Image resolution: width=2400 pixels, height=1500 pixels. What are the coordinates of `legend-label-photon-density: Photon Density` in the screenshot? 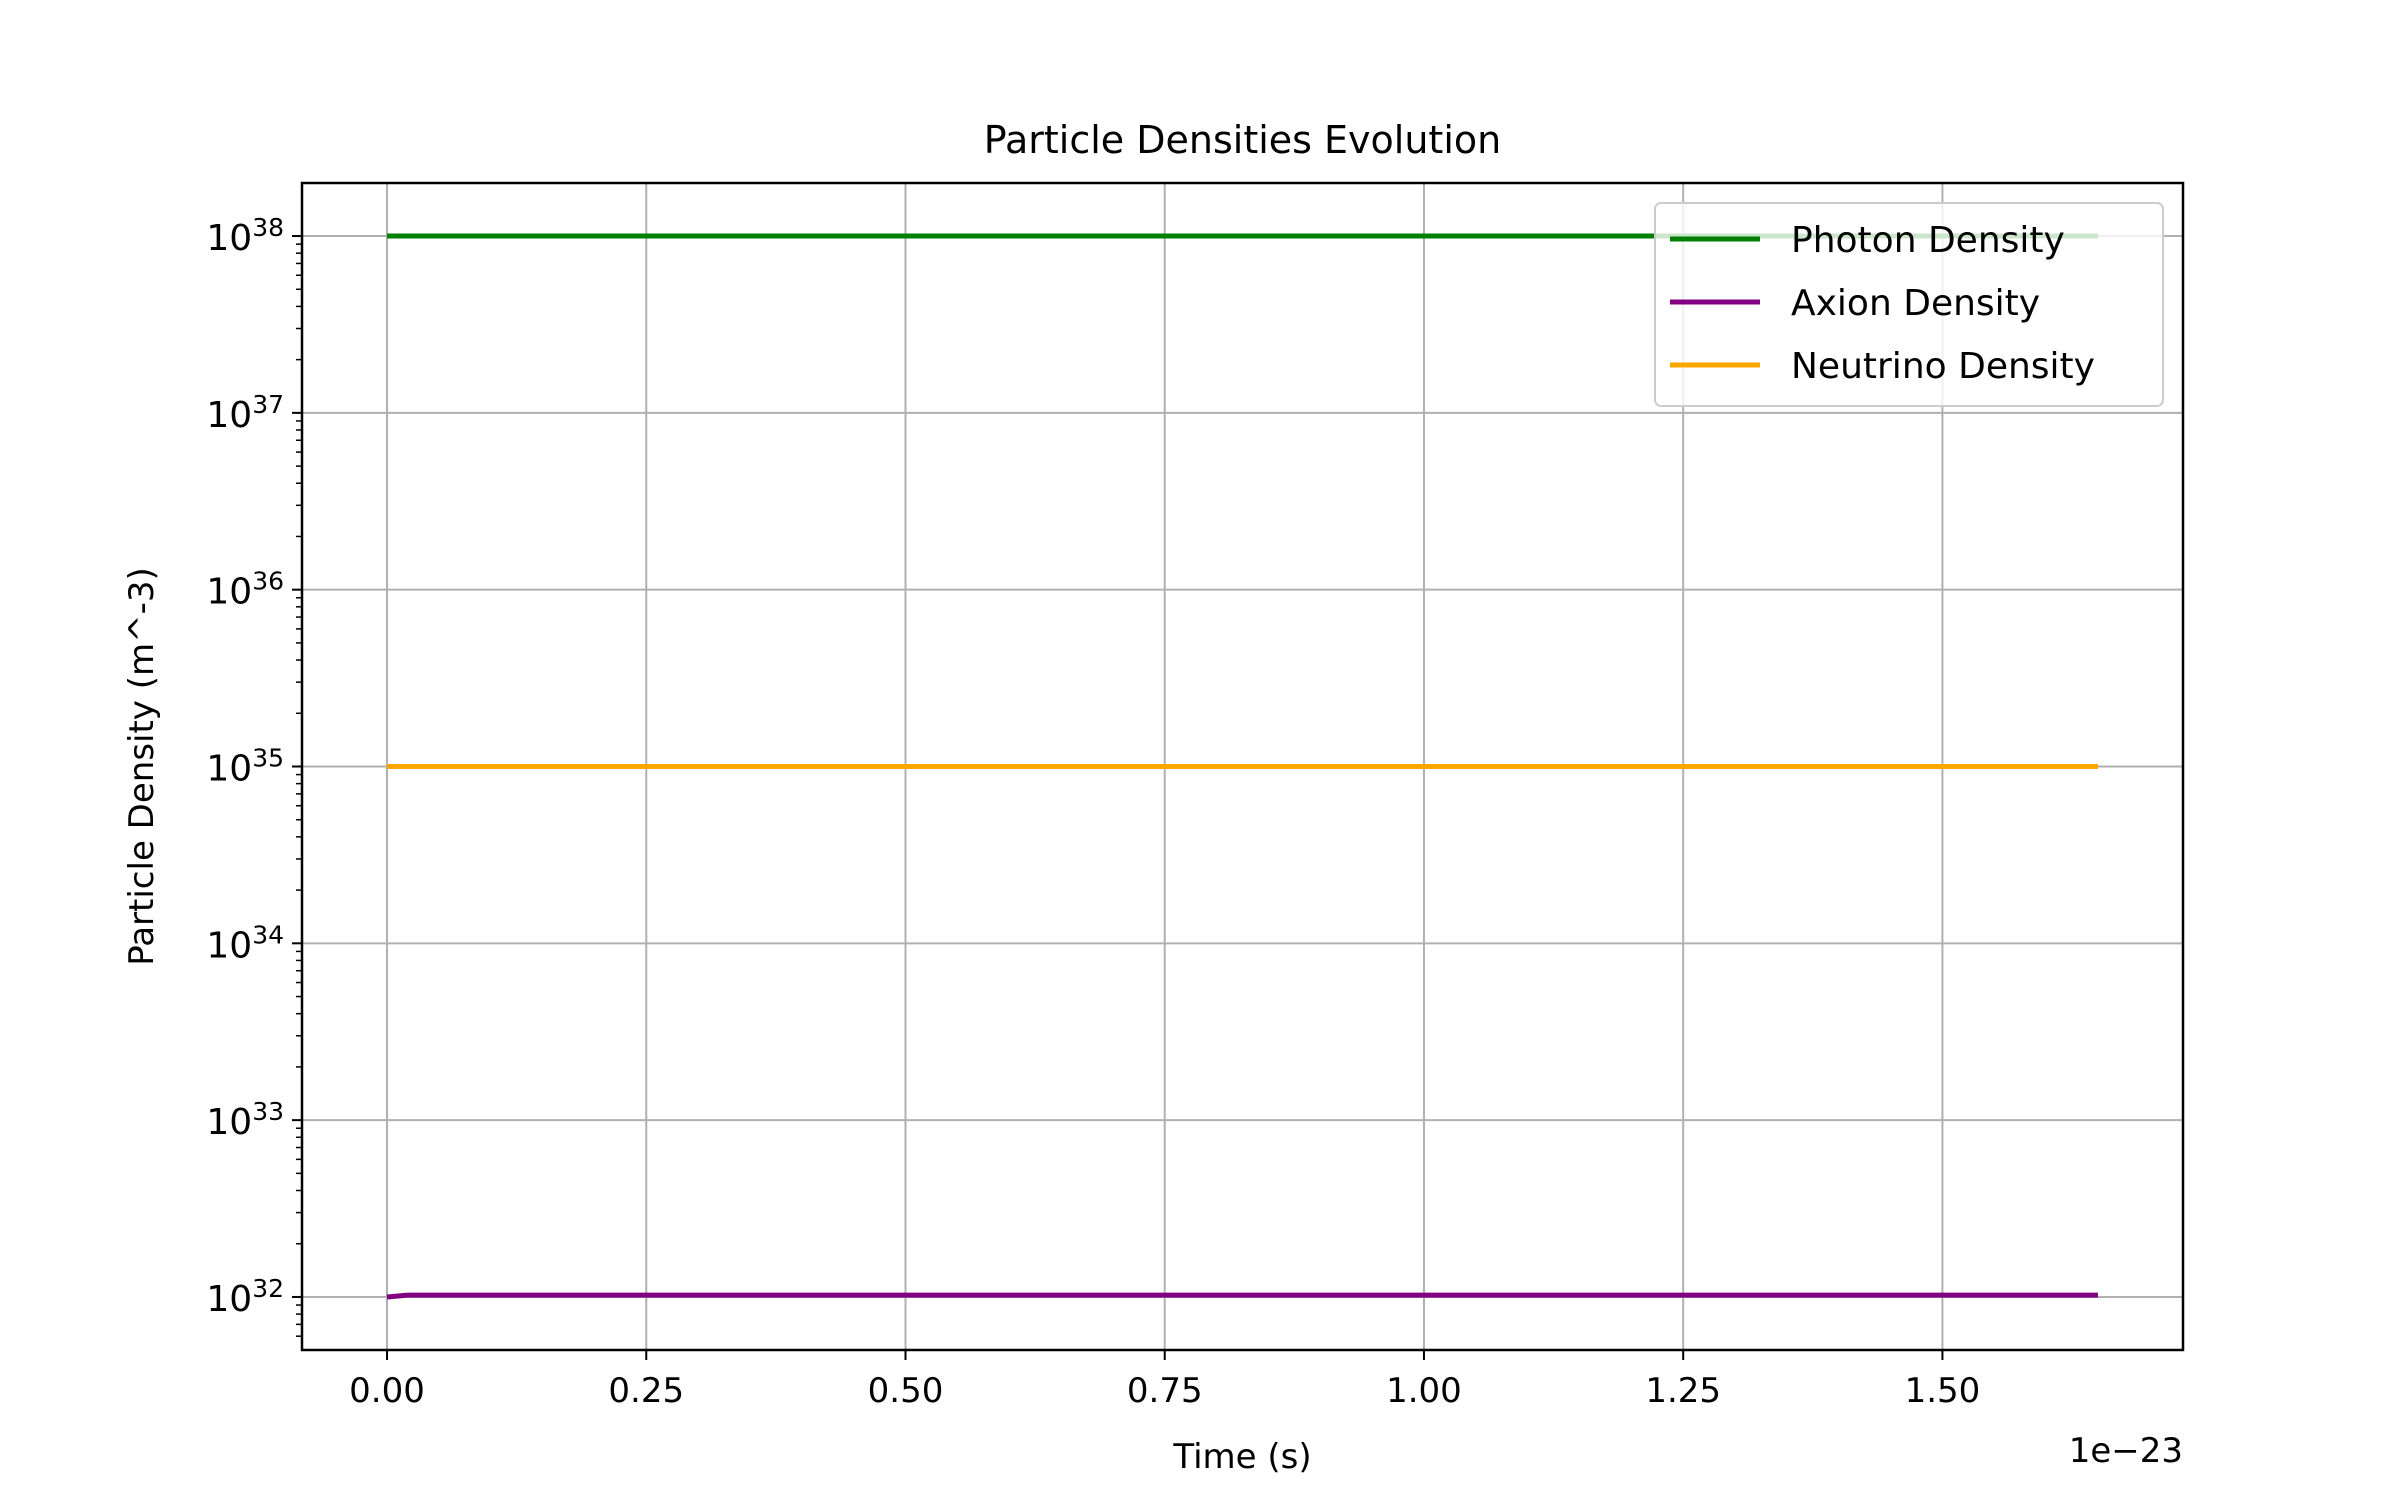 It's located at (1928, 240).